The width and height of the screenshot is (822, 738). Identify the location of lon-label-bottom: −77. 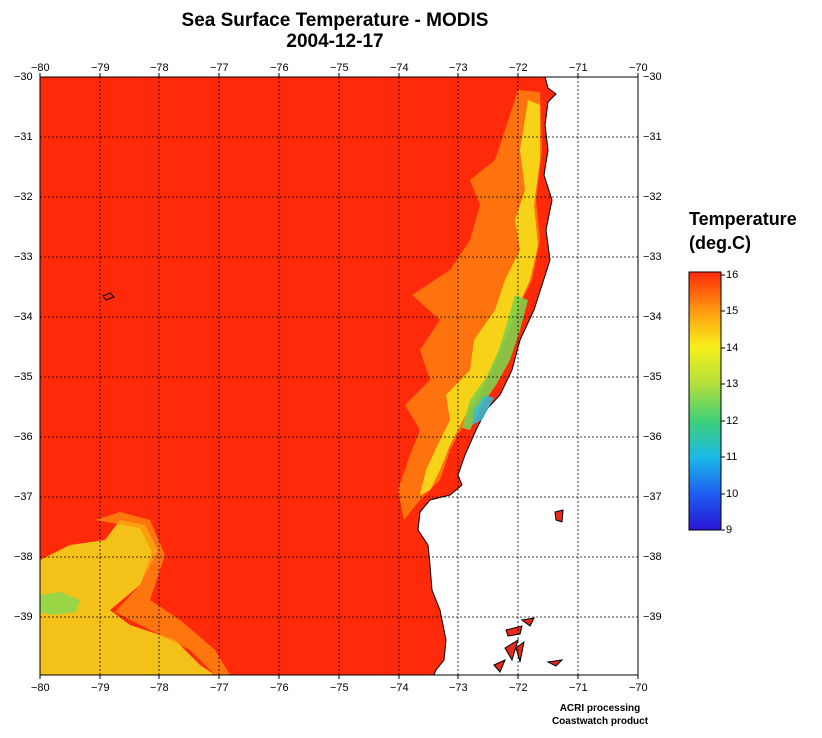
(219, 688).